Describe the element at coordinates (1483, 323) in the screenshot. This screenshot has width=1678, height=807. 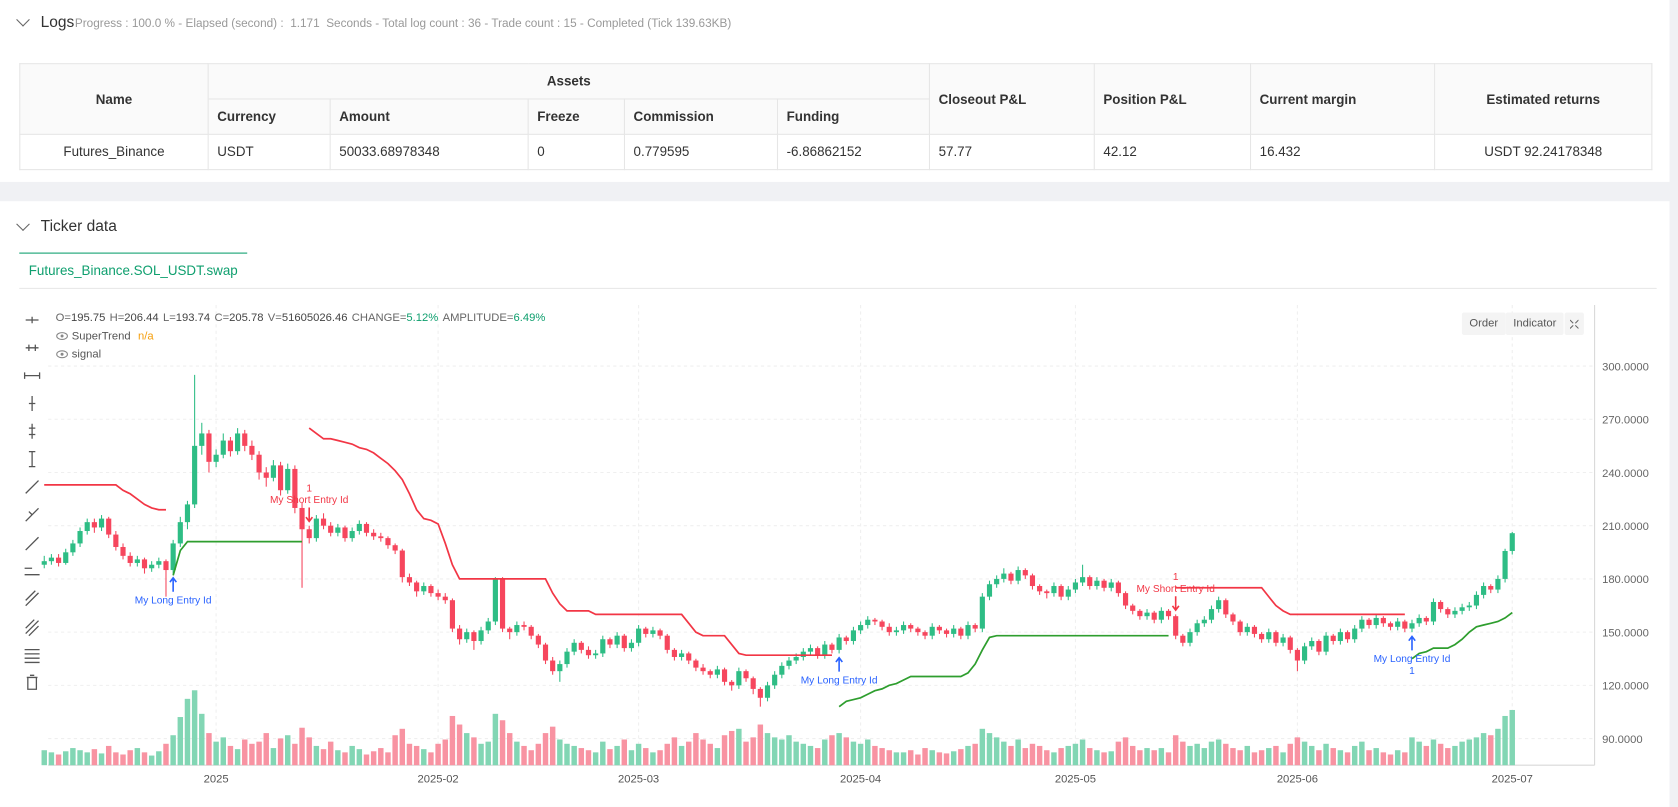
I see `order-button: Order` at that location.